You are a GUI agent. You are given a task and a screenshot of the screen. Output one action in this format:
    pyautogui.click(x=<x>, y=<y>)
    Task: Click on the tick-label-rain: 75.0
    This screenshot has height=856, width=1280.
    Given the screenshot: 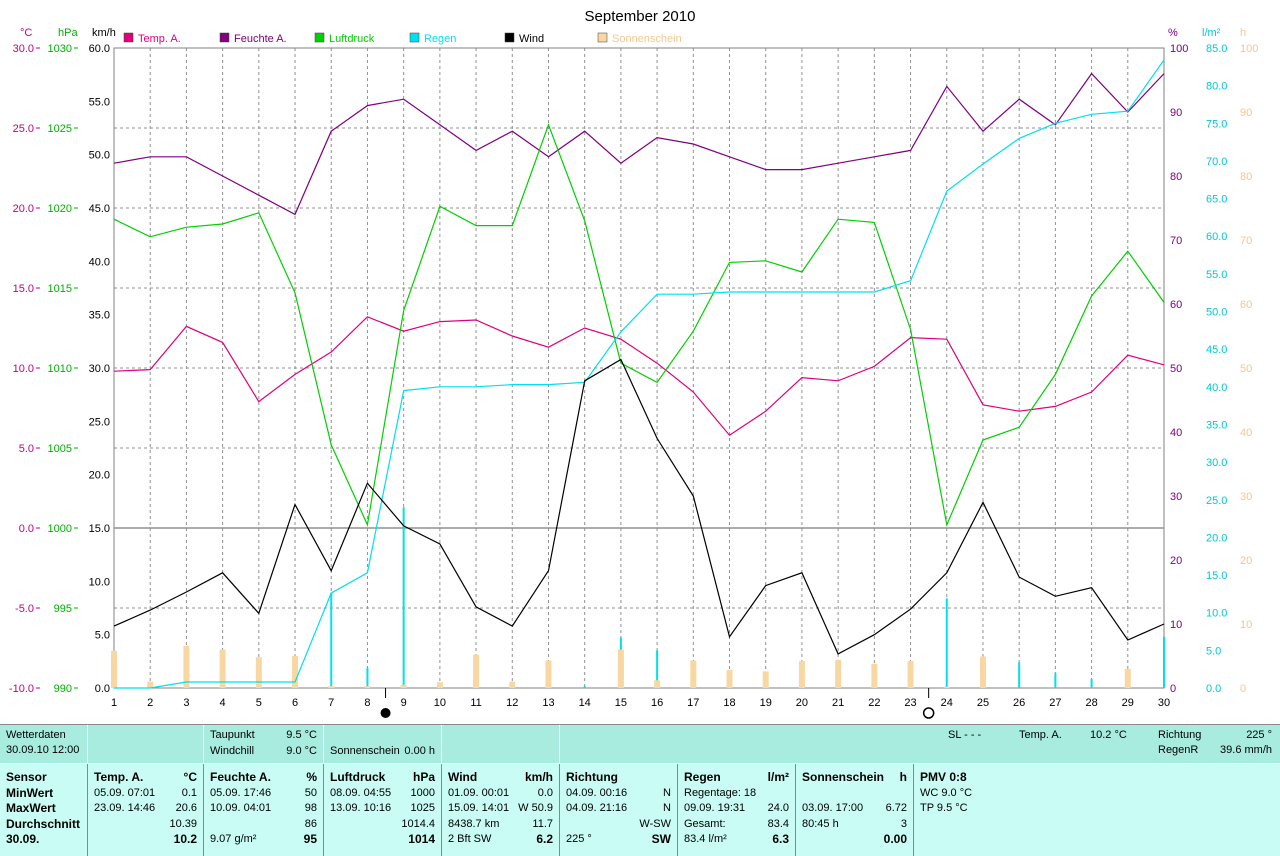 What is the action you would take?
    pyautogui.click(x=1216, y=124)
    